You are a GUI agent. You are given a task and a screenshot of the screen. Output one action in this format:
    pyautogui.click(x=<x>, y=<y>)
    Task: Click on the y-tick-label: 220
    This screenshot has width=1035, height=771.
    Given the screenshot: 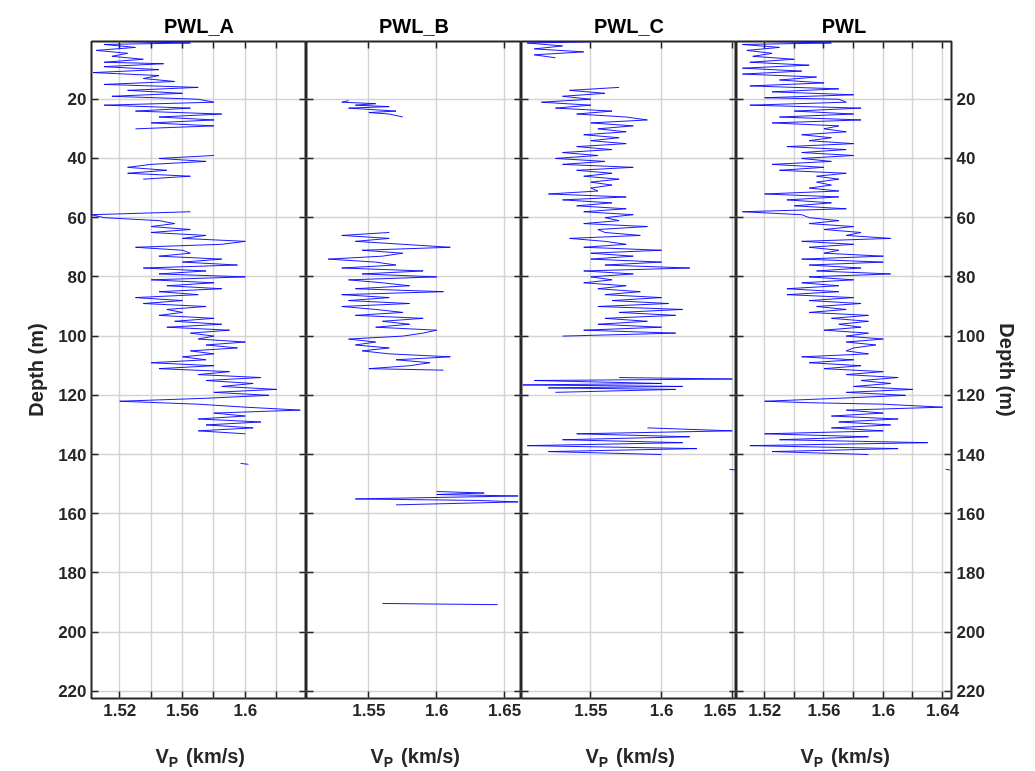 What is the action you would take?
    pyautogui.click(x=72, y=692)
    